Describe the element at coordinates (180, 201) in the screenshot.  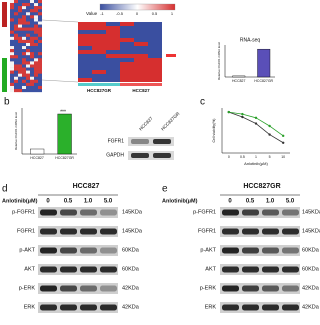
I see `treatment: Anlotinib(μM)` at that location.